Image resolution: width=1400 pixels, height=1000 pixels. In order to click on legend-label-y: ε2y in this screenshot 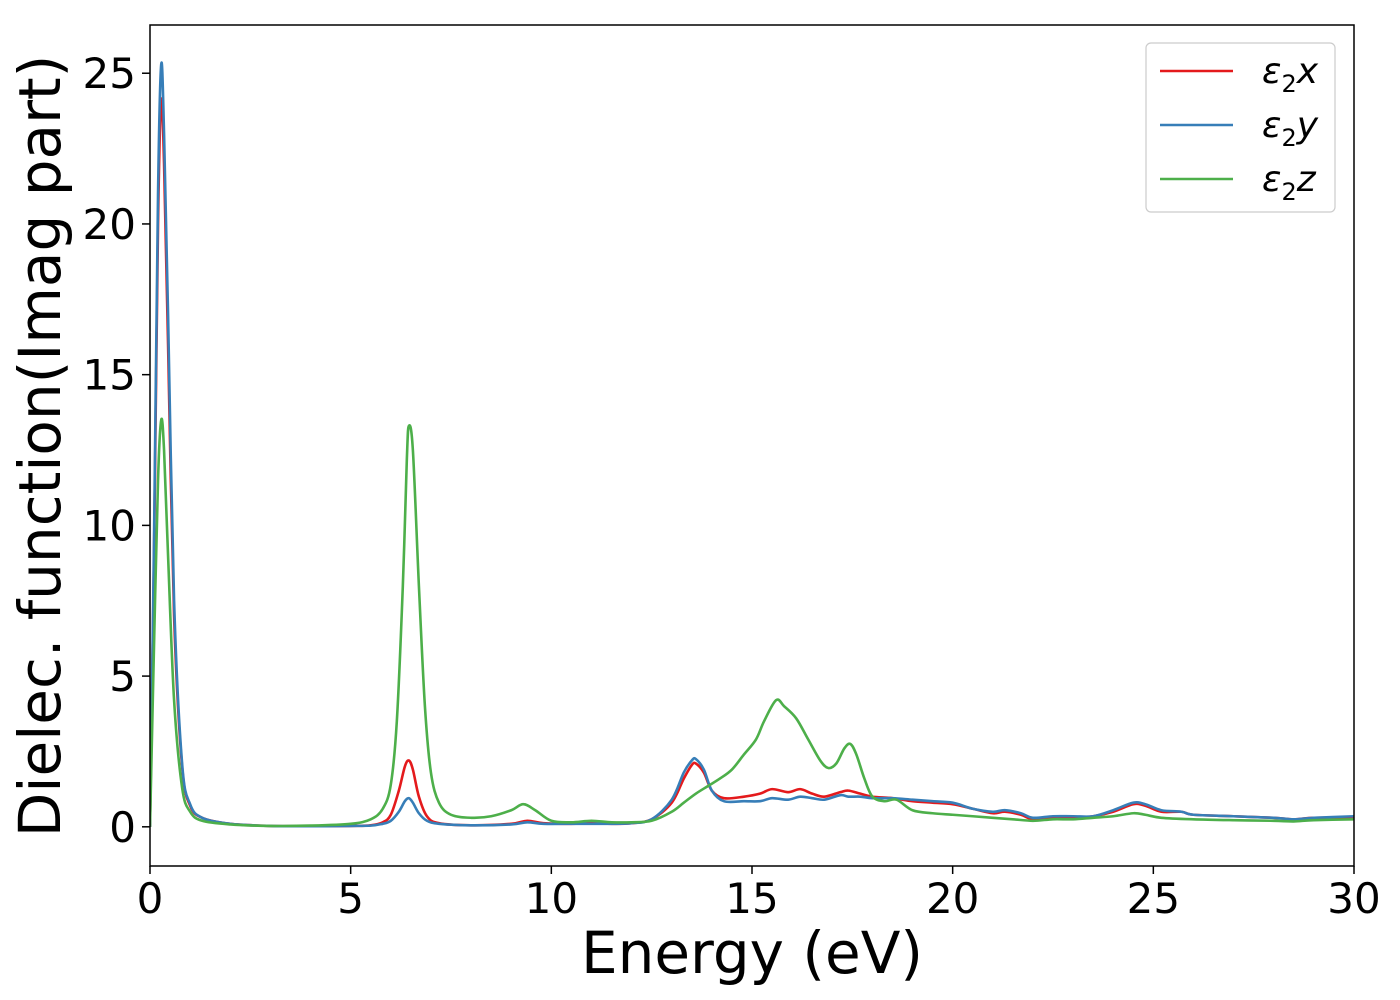, I will do `click(1290, 128)`.